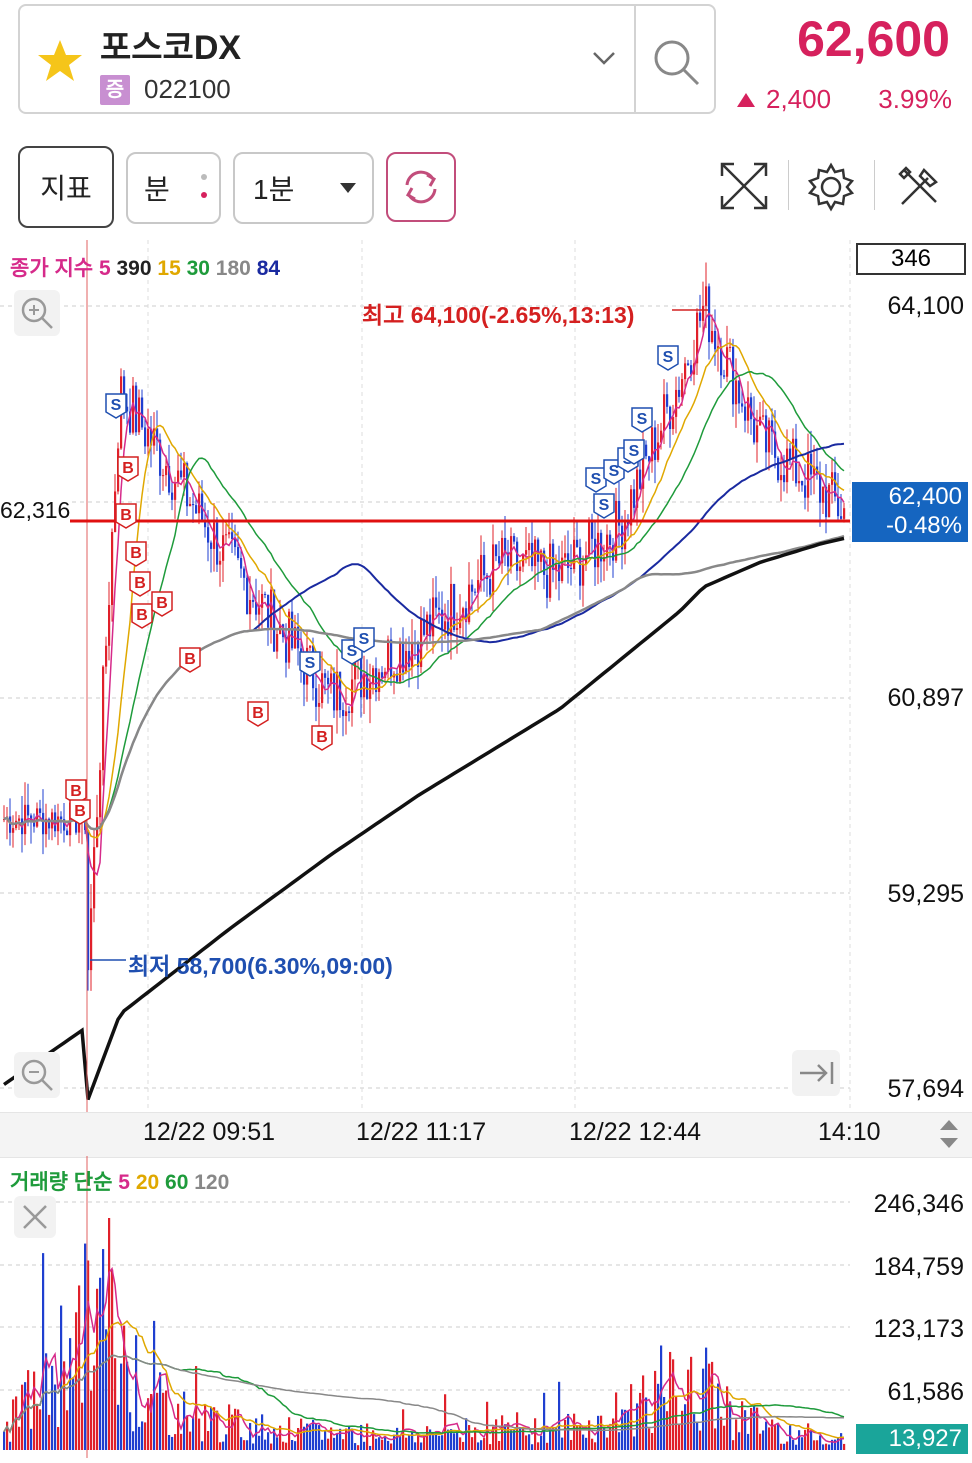  I want to click on fullscreen-icon, so click(744, 186).